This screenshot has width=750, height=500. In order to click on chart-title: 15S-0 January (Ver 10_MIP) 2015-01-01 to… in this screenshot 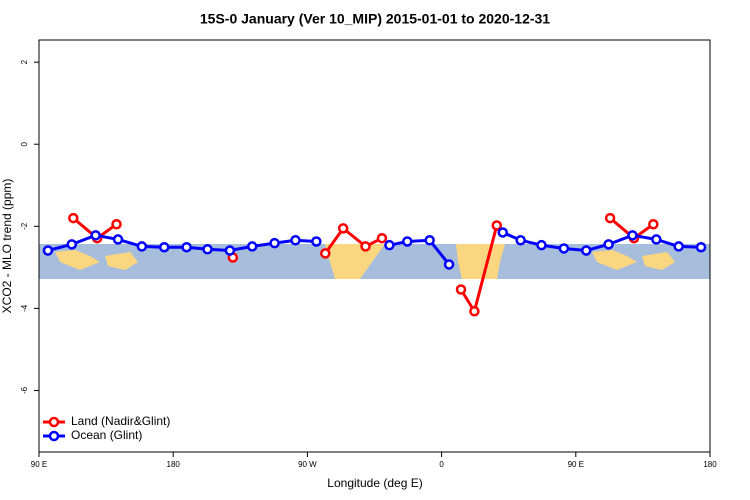, I will do `click(375, 19)`.